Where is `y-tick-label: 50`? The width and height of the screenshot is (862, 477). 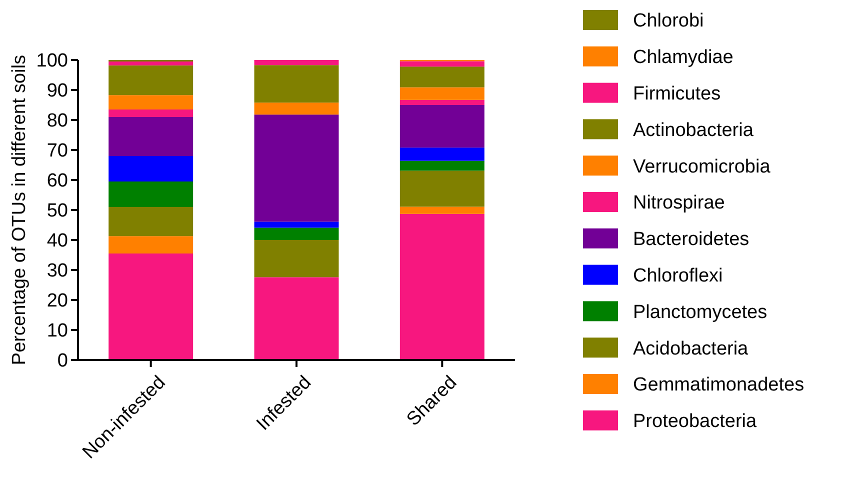 y-tick-label: 50 is located at coordinates (57, 211).